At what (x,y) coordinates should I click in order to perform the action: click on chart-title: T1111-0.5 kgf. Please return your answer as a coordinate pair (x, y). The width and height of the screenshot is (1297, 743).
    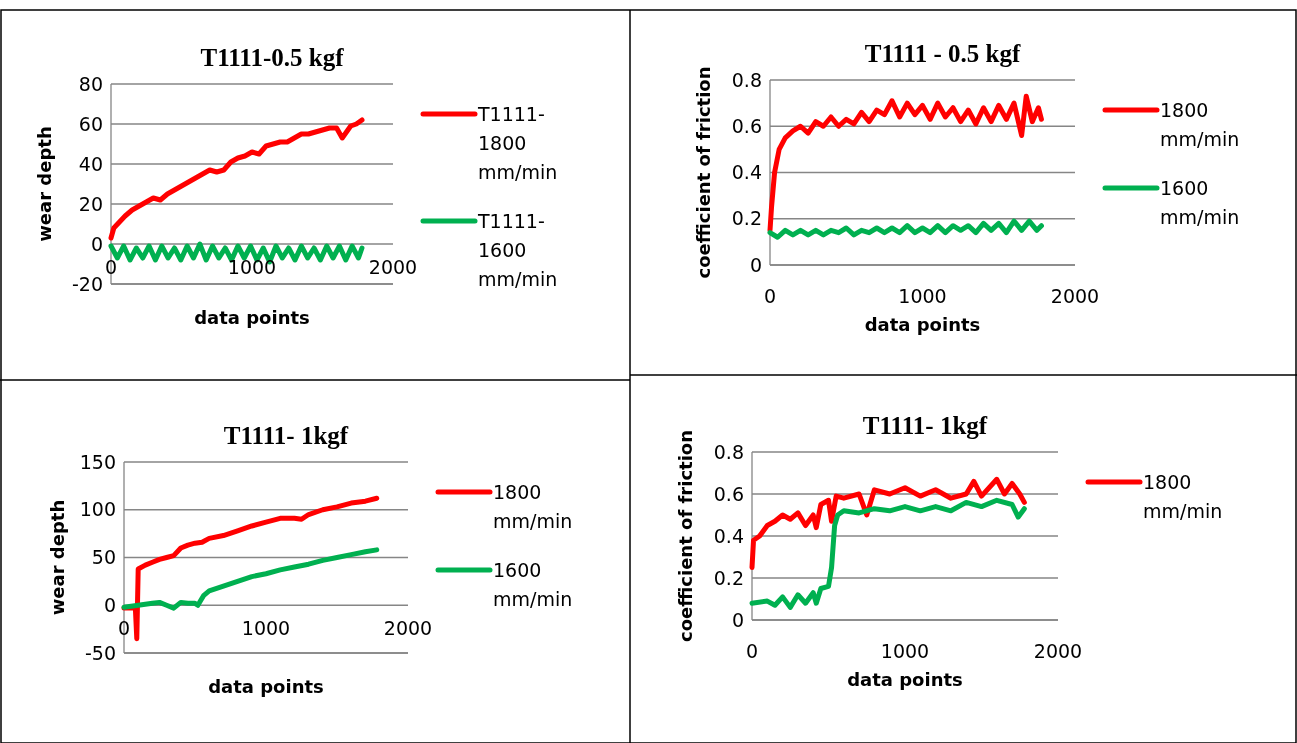
    Looking at the image, I should click on (272, 57).